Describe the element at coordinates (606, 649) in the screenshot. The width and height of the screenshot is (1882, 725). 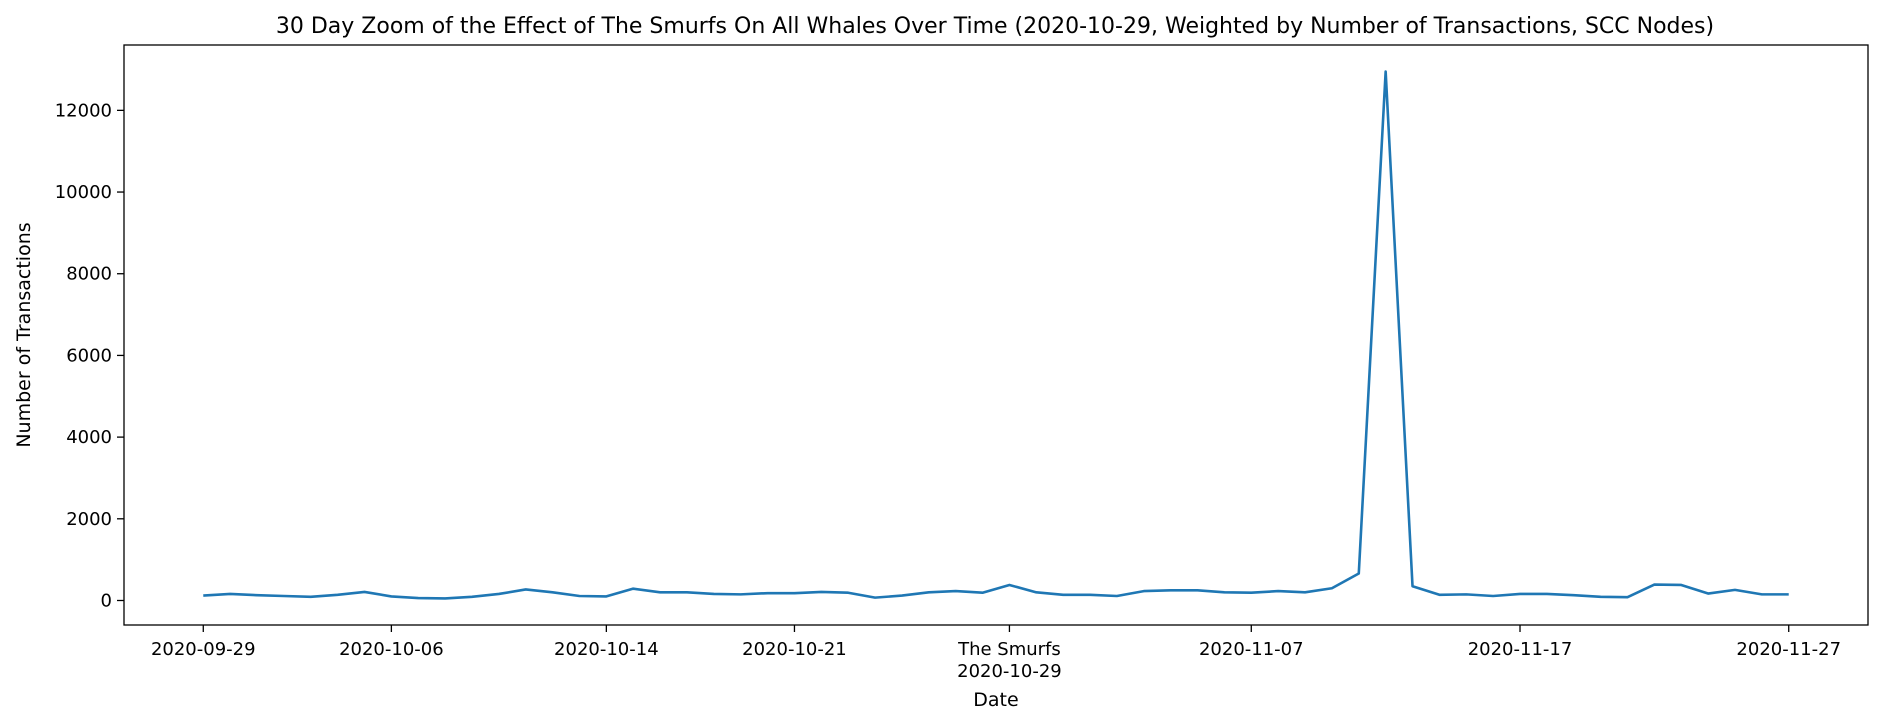
I see `x-tick-label: 2020-10-14` at that location.